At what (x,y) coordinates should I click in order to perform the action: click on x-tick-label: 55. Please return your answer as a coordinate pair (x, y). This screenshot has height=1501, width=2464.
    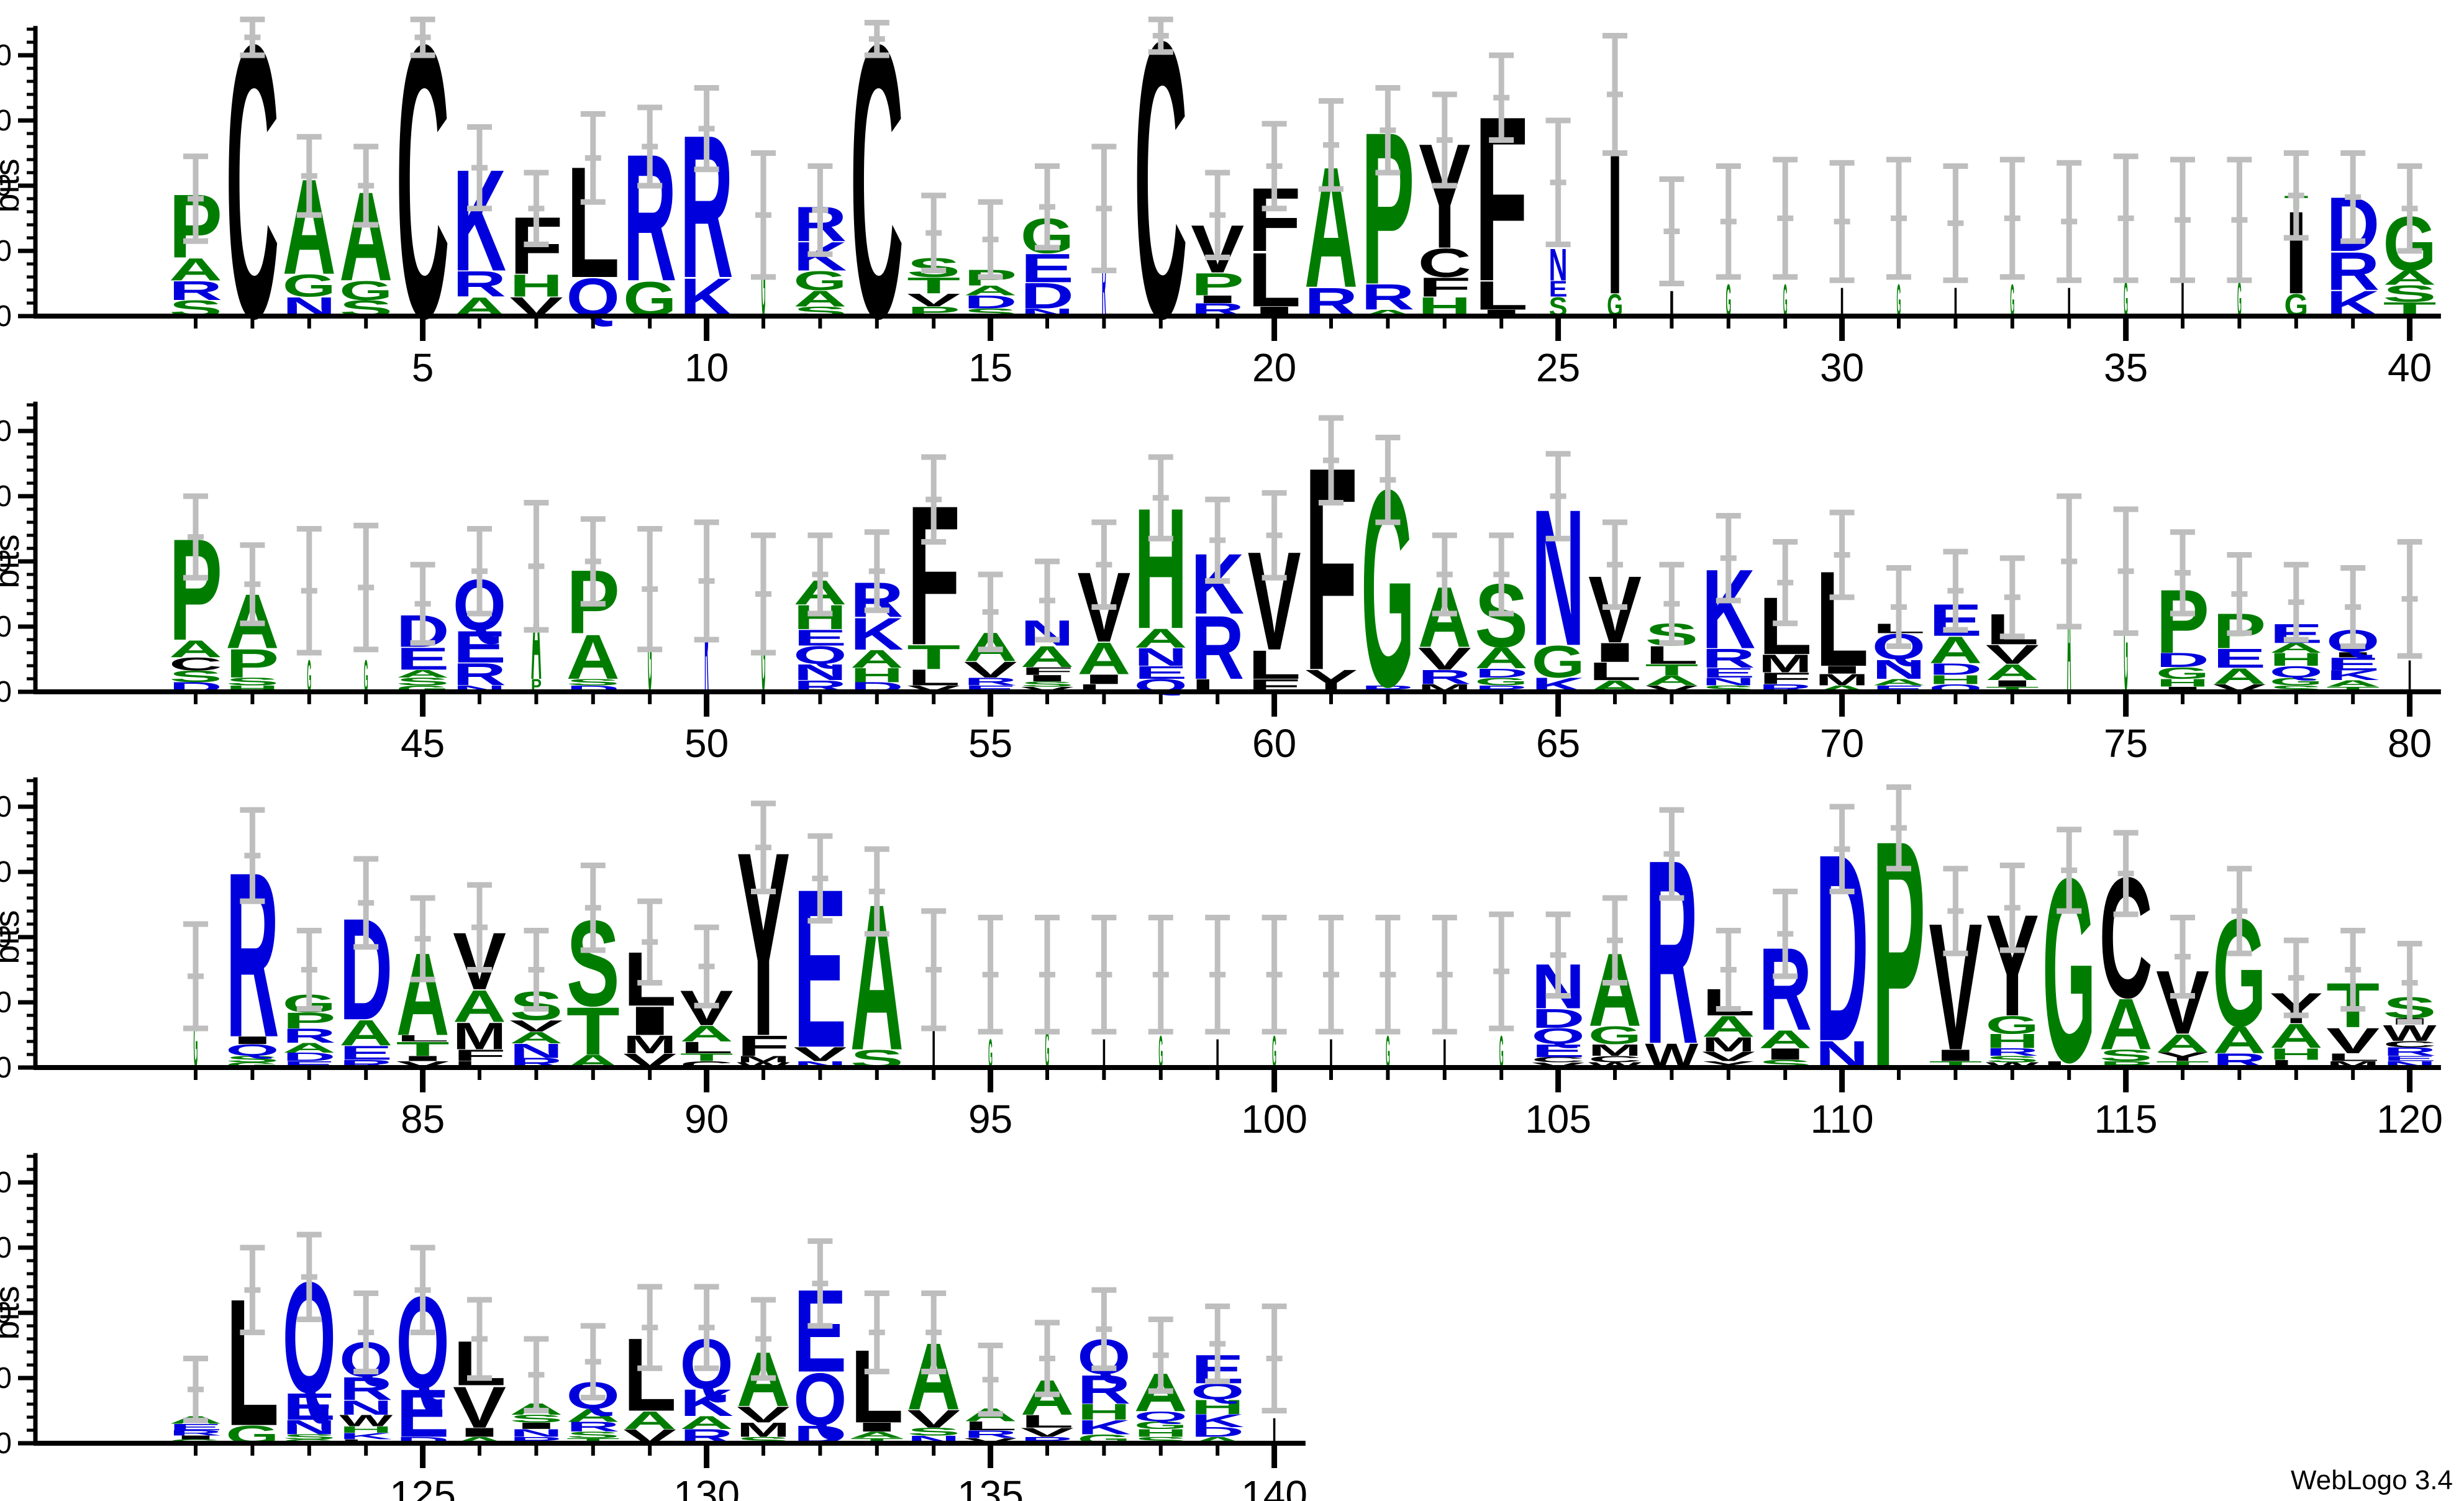
    Looking at the image, I should click on (990, 743).